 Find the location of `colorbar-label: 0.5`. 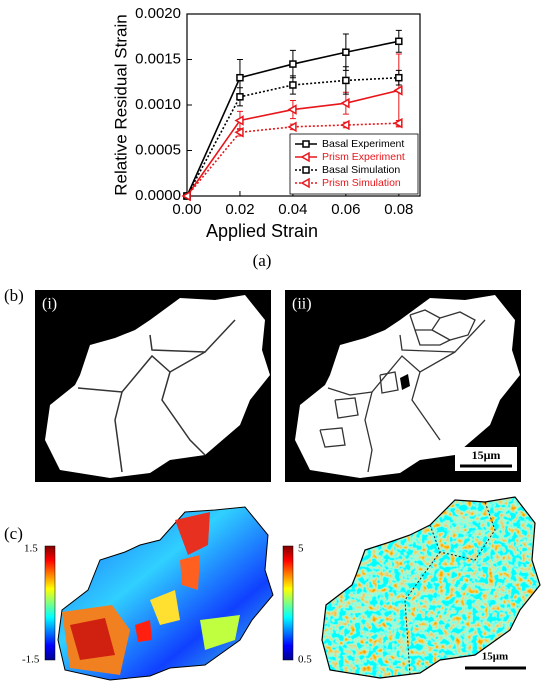

colorbar-label: 0.5 is located at coordinates (305, 660).